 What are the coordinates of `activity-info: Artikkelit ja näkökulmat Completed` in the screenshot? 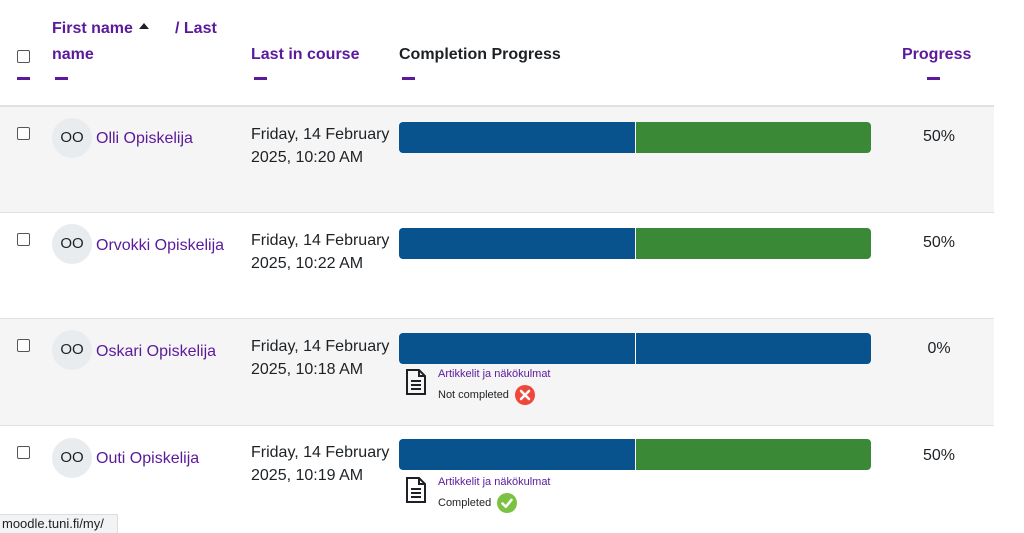 It's located at (515, 494).